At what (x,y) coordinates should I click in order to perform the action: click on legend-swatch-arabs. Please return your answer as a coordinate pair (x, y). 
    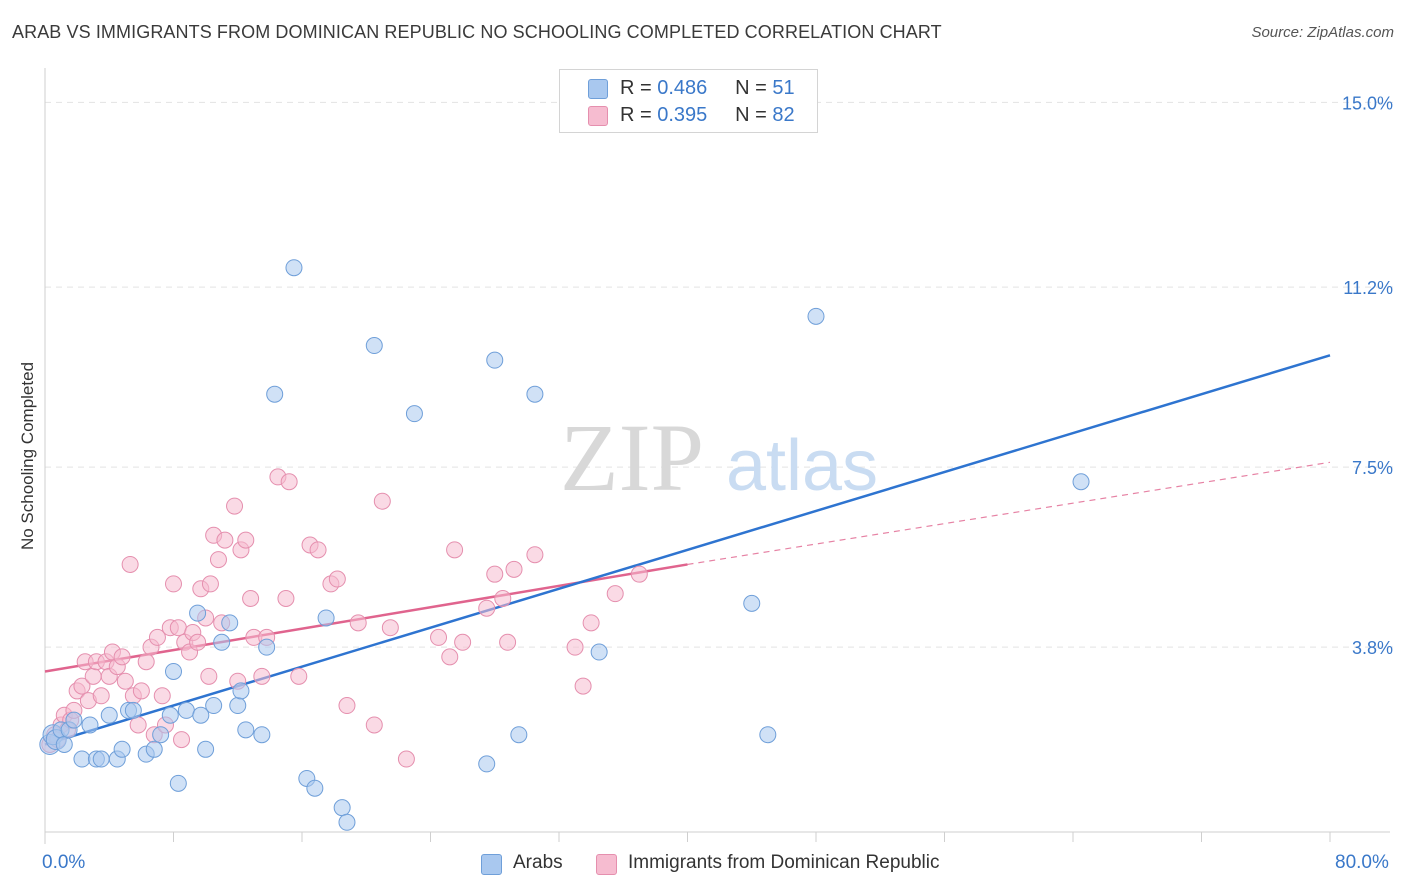
    Looking at the image, I should click on (598, 89).